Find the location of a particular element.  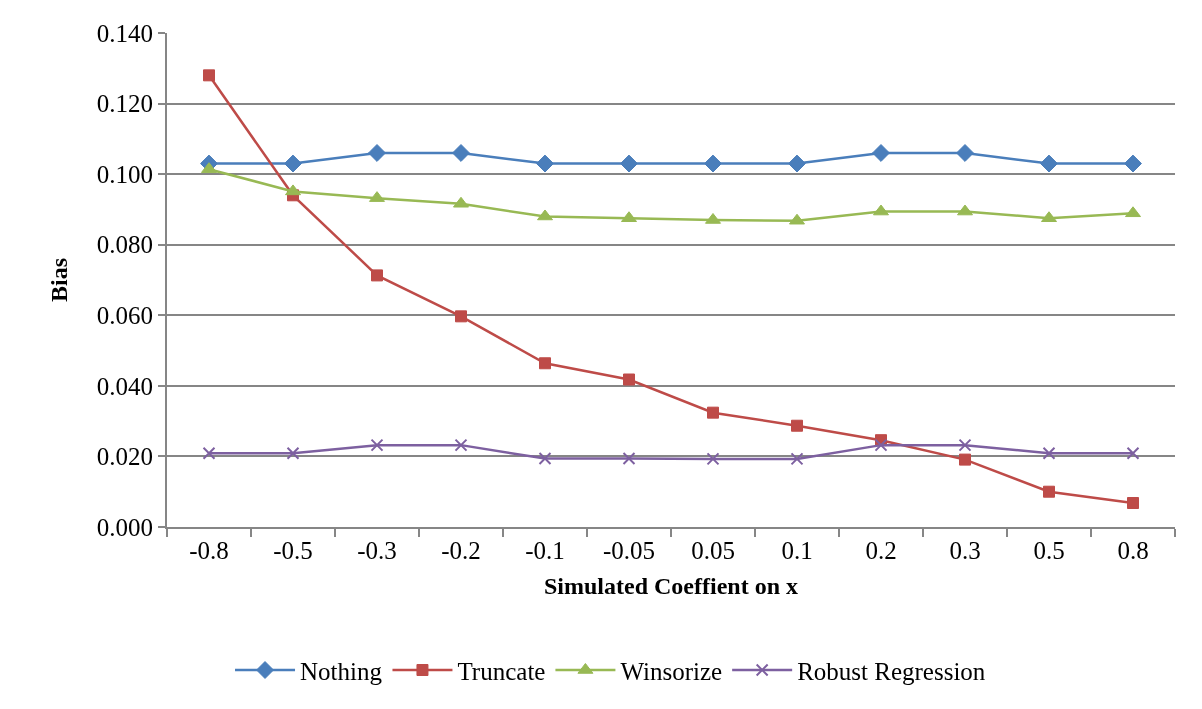

x-tick-label: -0.8 is located at coordinates (209, 550).